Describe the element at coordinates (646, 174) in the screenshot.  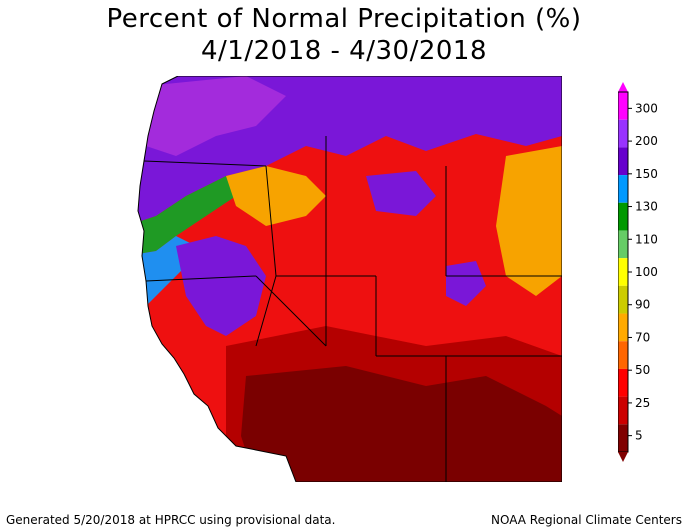
I see `legend-label: 150` at that location.